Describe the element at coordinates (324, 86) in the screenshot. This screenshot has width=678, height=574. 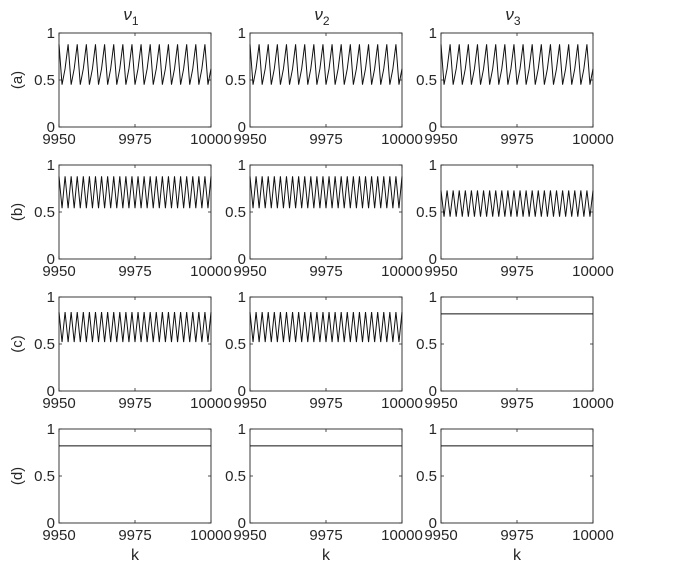
I see `panel-a-2: 0 0.5 1 9950 9975 10000` at that location.